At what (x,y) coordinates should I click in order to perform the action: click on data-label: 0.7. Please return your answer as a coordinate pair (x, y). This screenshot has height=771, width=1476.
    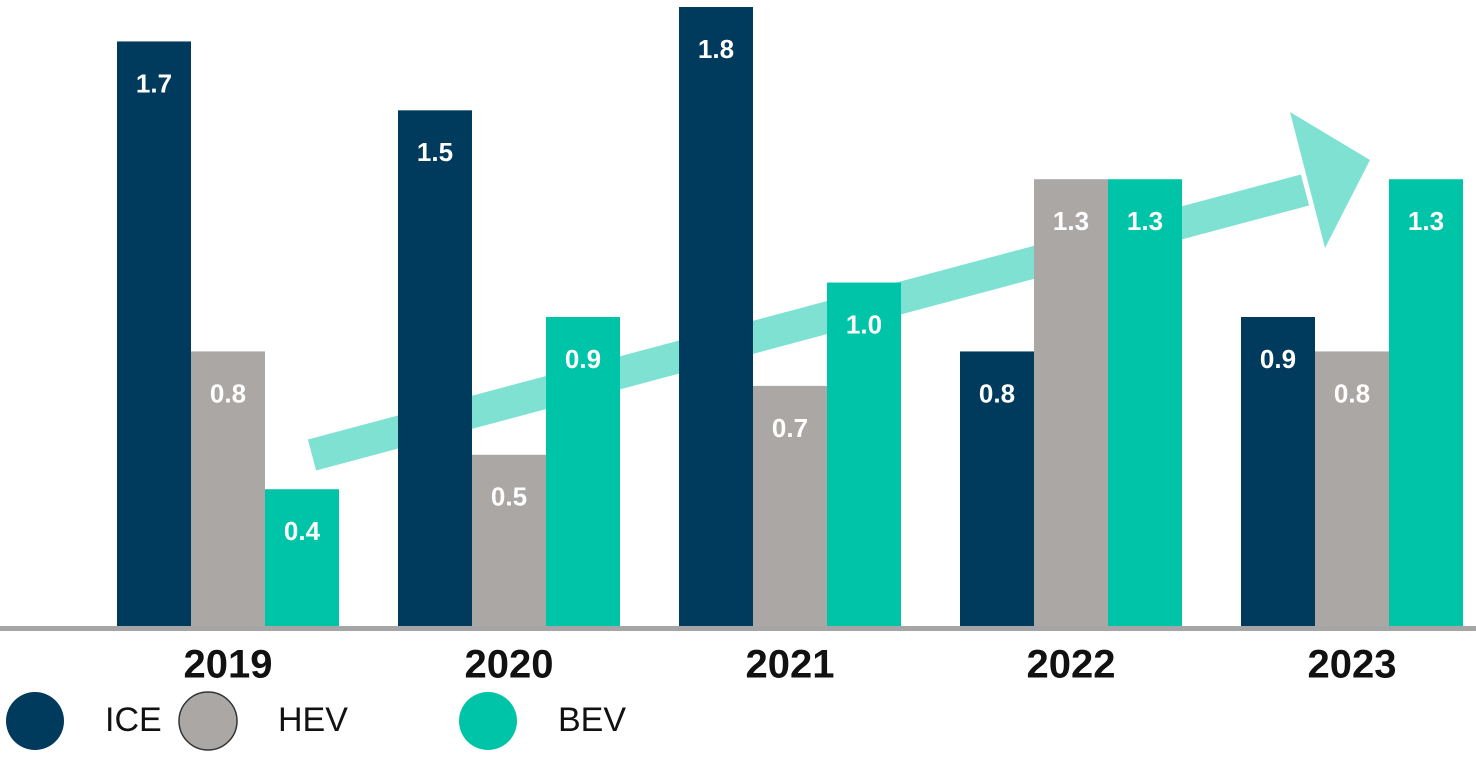
    Looking at the image, I should click on (790, 428).